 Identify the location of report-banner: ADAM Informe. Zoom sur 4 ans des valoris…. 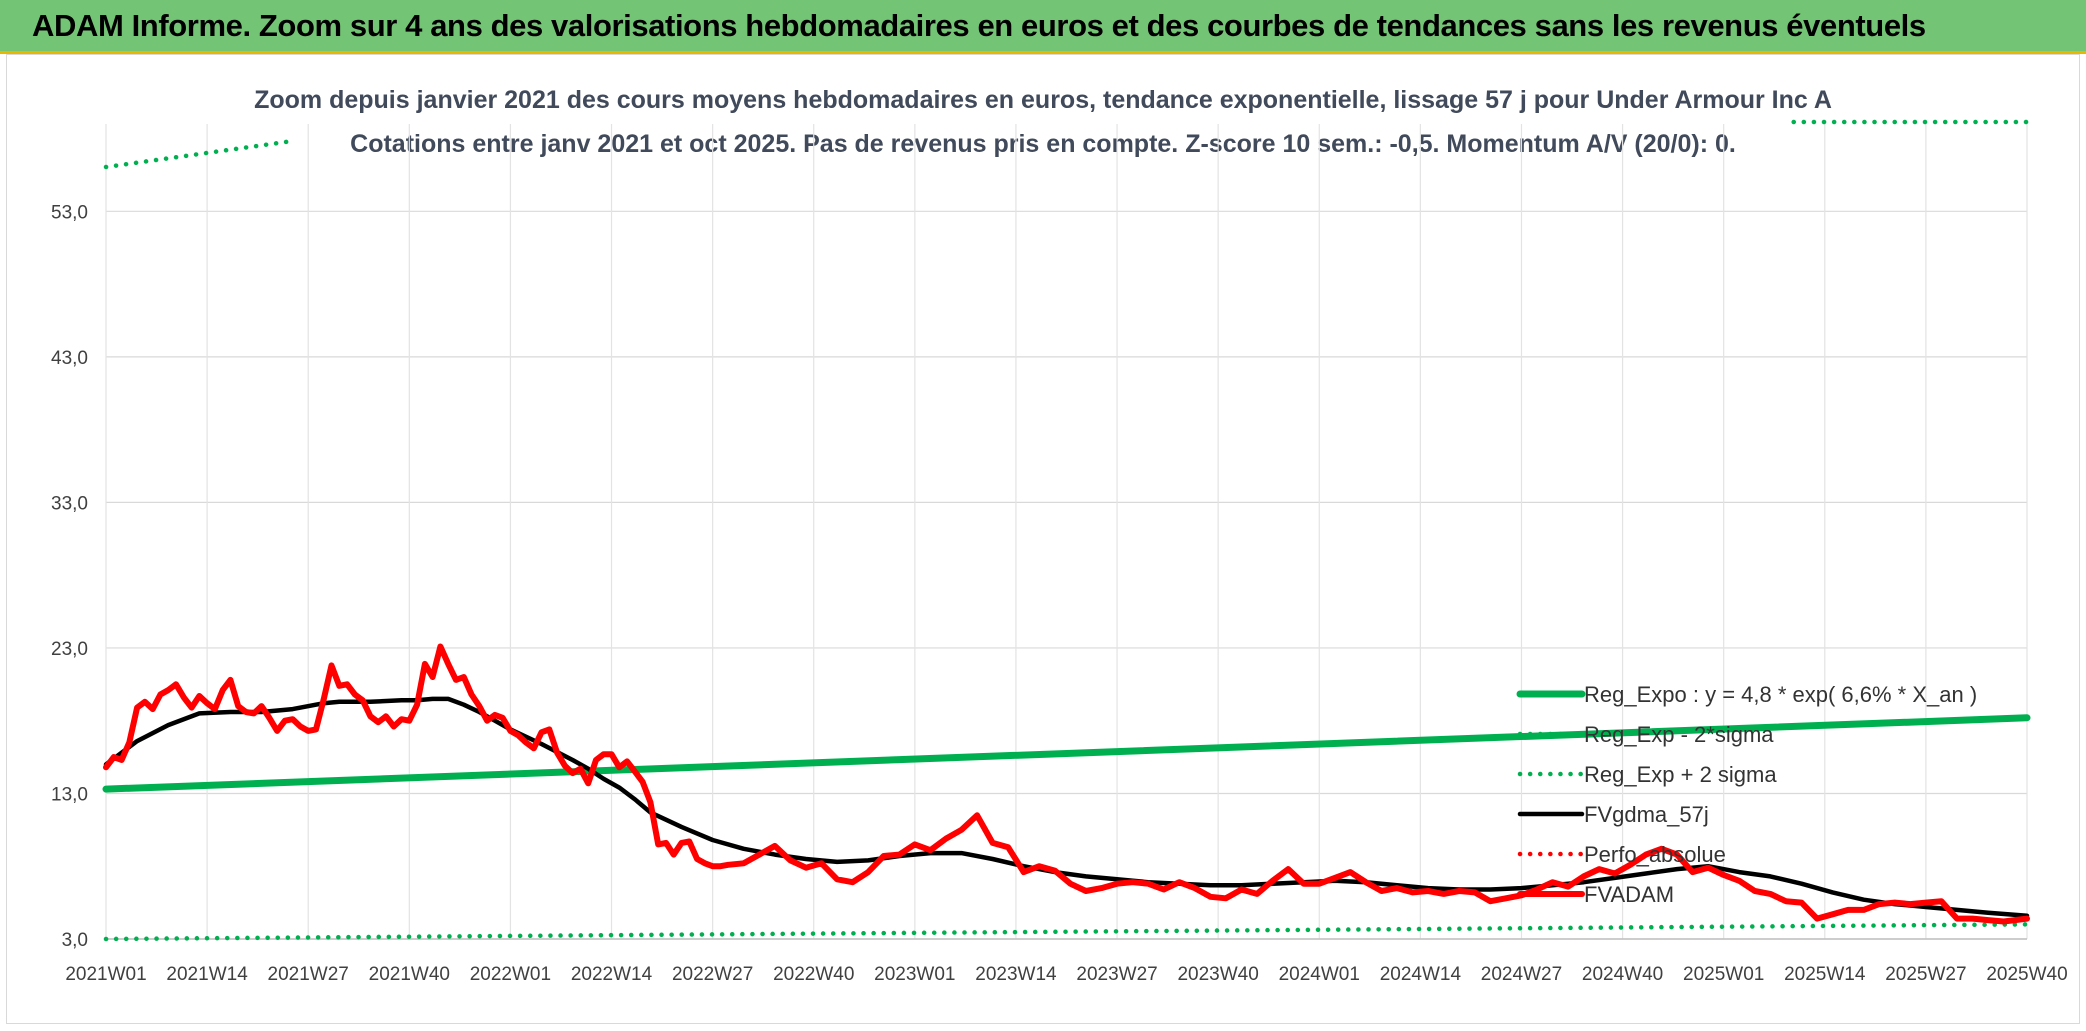
(1043, 27).